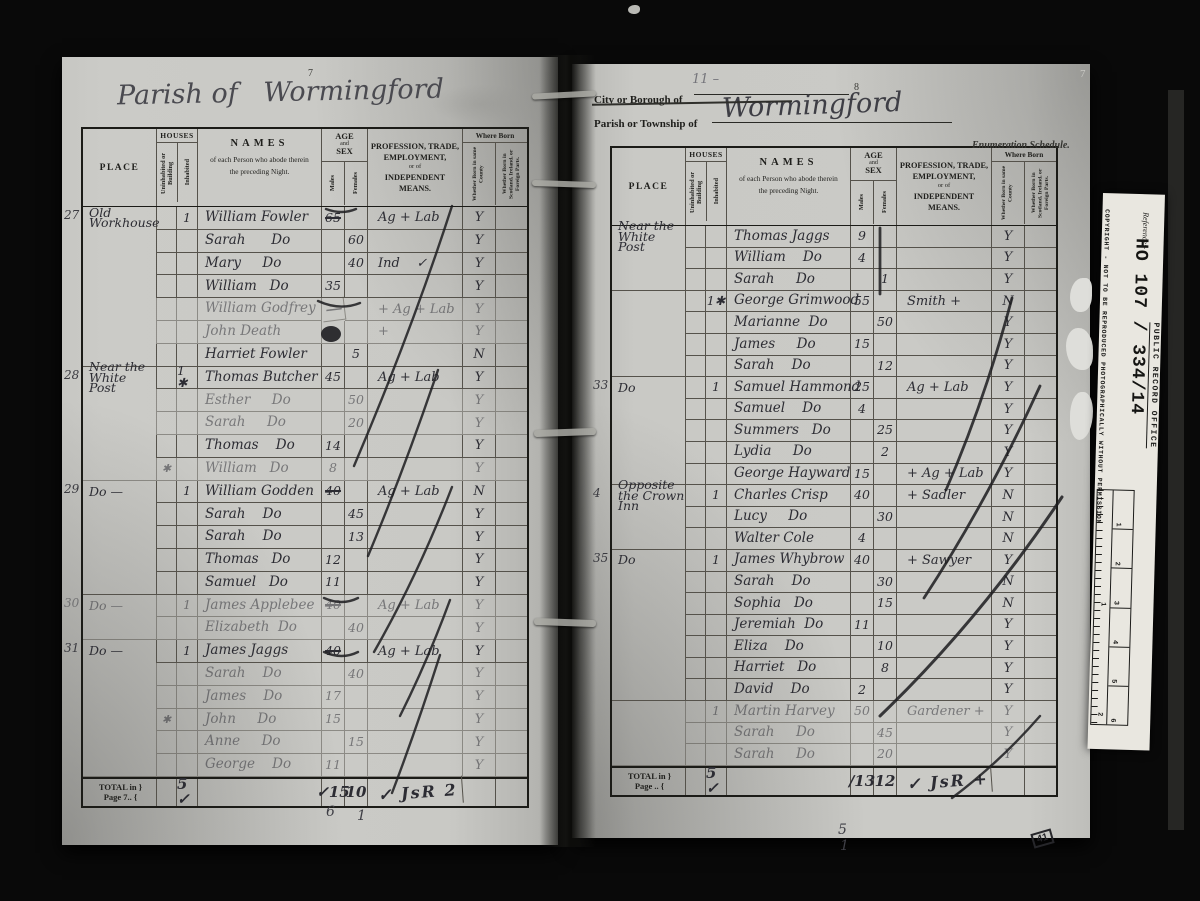 This screenshot has width=1200, height=901. I want to click on females-cell: 10, so click(885, 647).